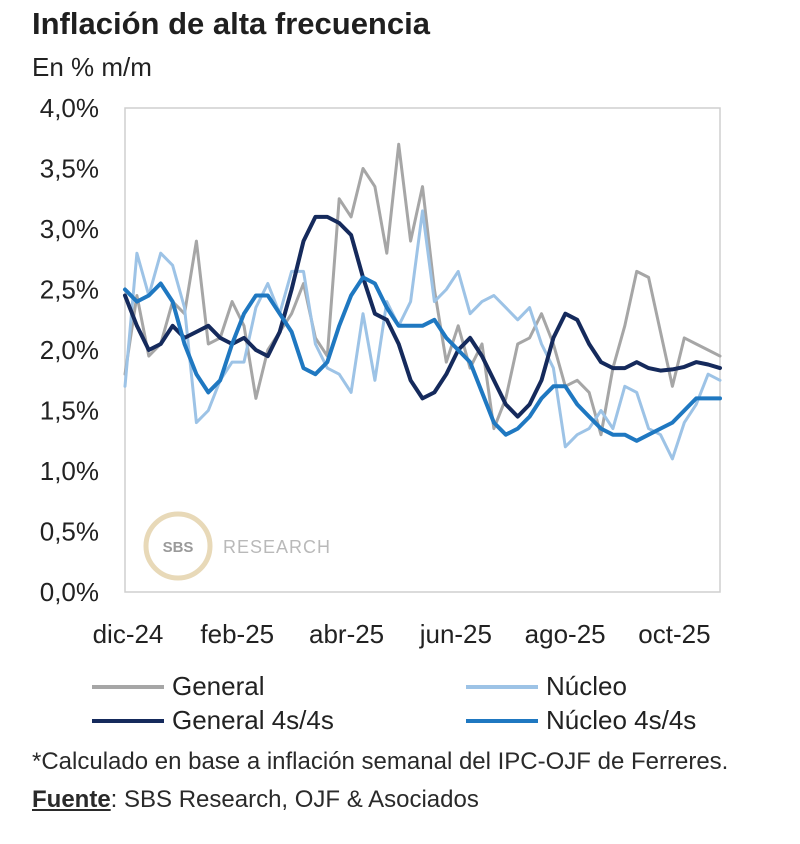 This screenshot has width=800, height=844. I want to click on x-tick-label: jun-25, so click(455, 634).